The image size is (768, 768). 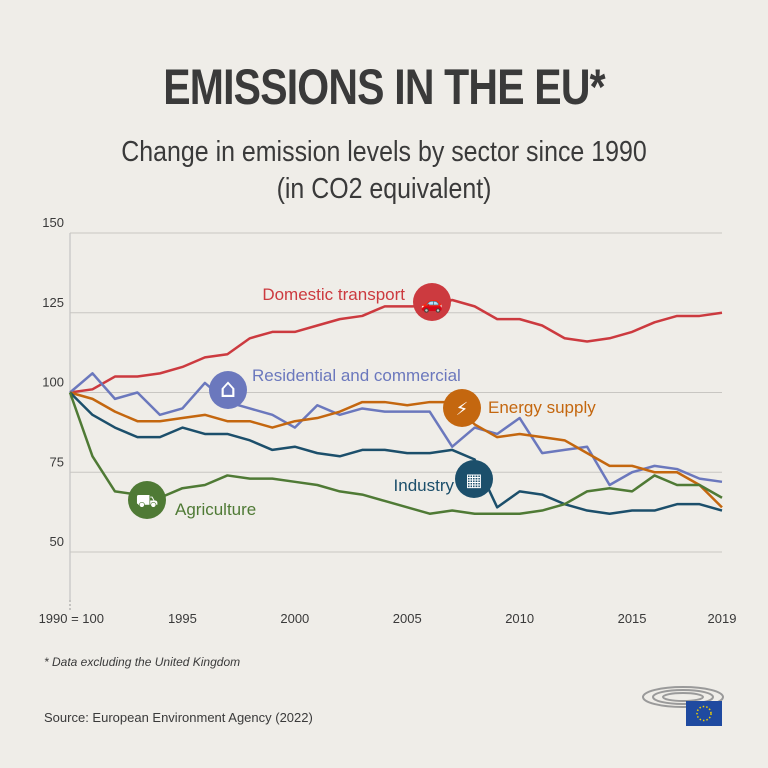 What do you see at coordinates (632, 618) in the screenshot?
I see `x-tick-label: 2015` at bounding box center [632, 618].